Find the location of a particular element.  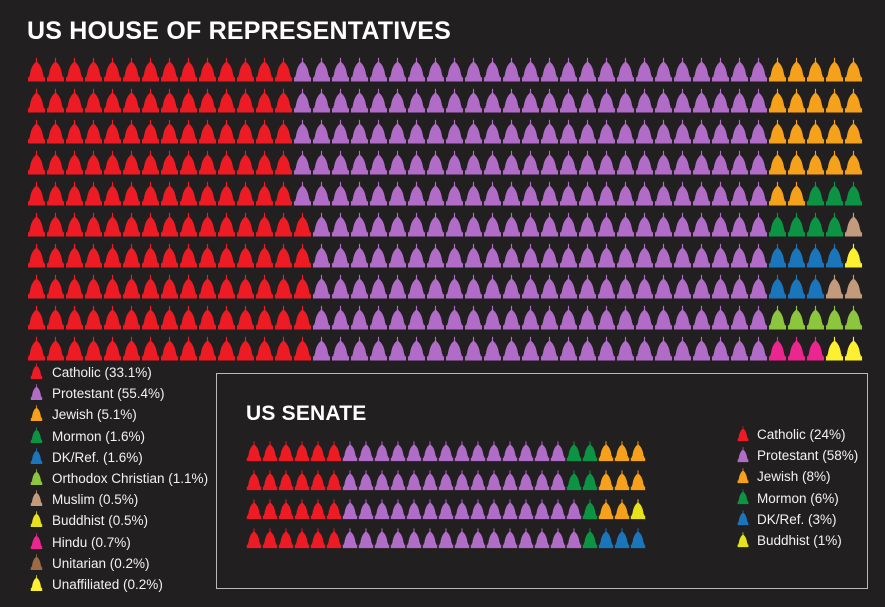

legend-item: Jewish (5.1%) is located at coordinates (118, 414).